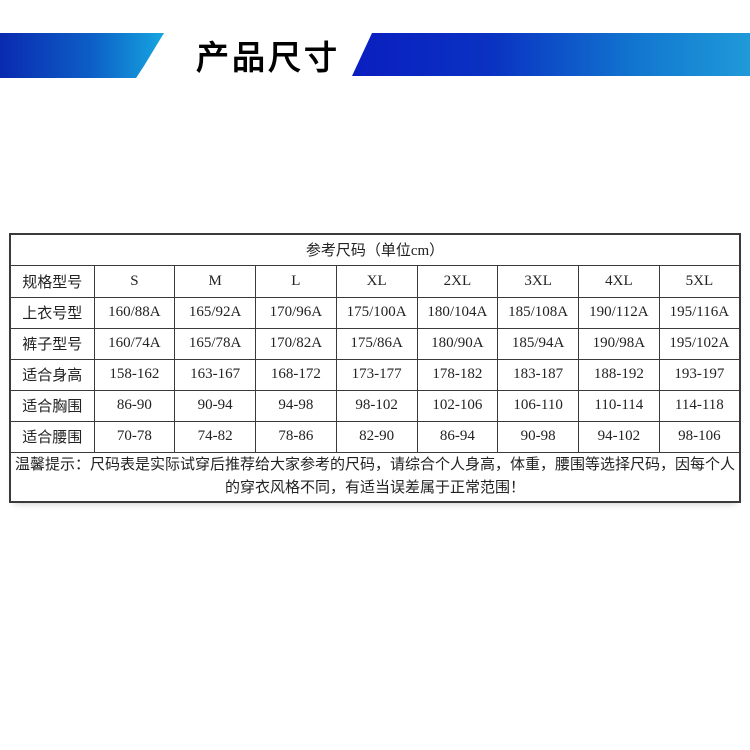 The image size is (750, 750). I want to click on table-cell: 158-162, so click(134, 374).